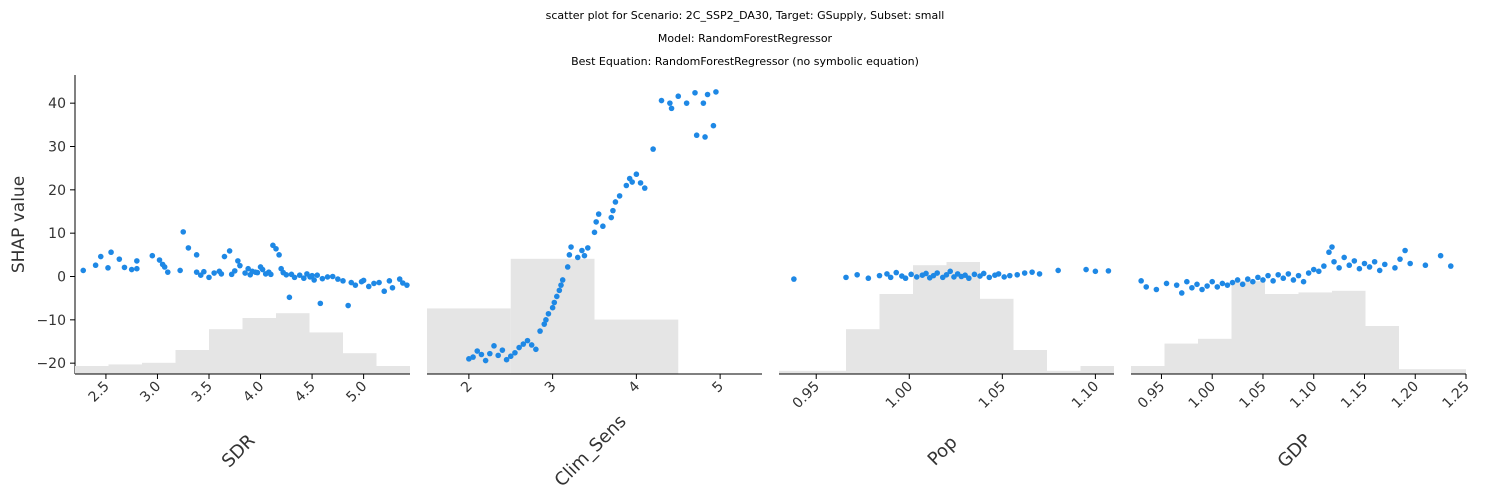 This screenshot has height=495, width=1490. What do you see at coordinates (635, 387) in the screenshot?
I see `clim-sens-x-tick-label-2: 4` at bounding box center [635, 387].